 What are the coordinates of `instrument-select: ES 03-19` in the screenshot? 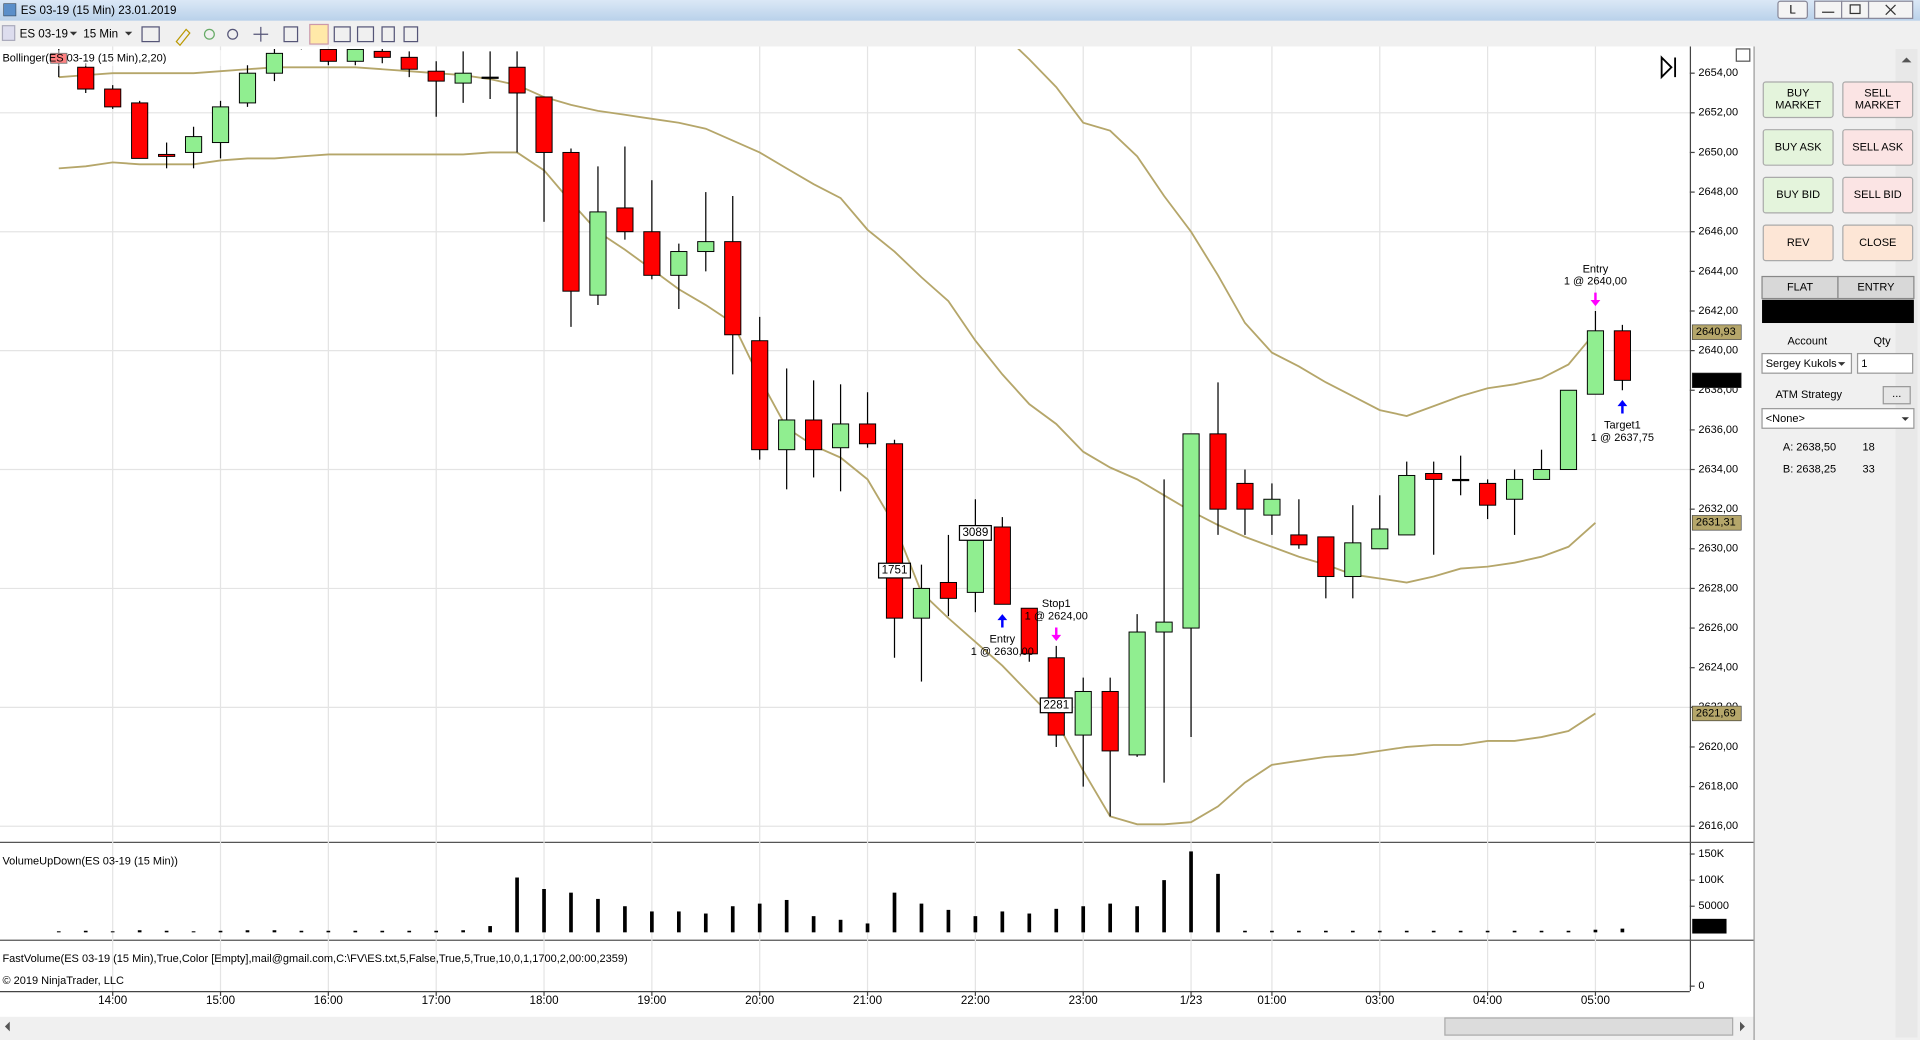 It's located at (44, 33).